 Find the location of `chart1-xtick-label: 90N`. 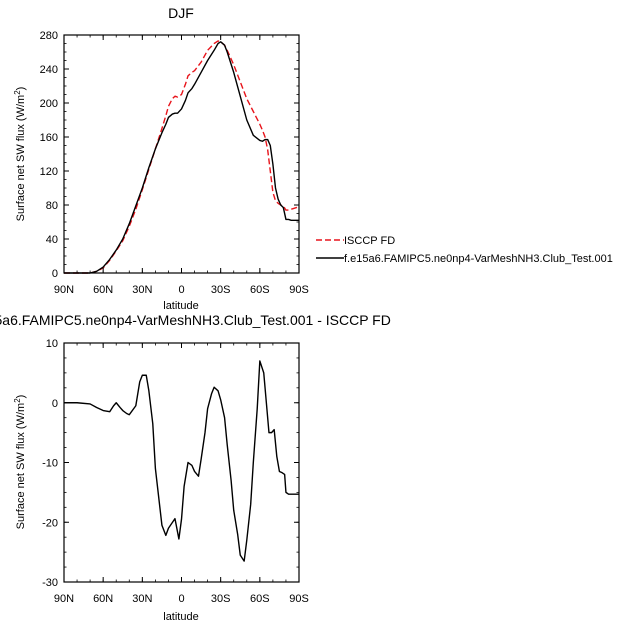

chart1-xtick-label: 90N is located at coordinates (64, 290).